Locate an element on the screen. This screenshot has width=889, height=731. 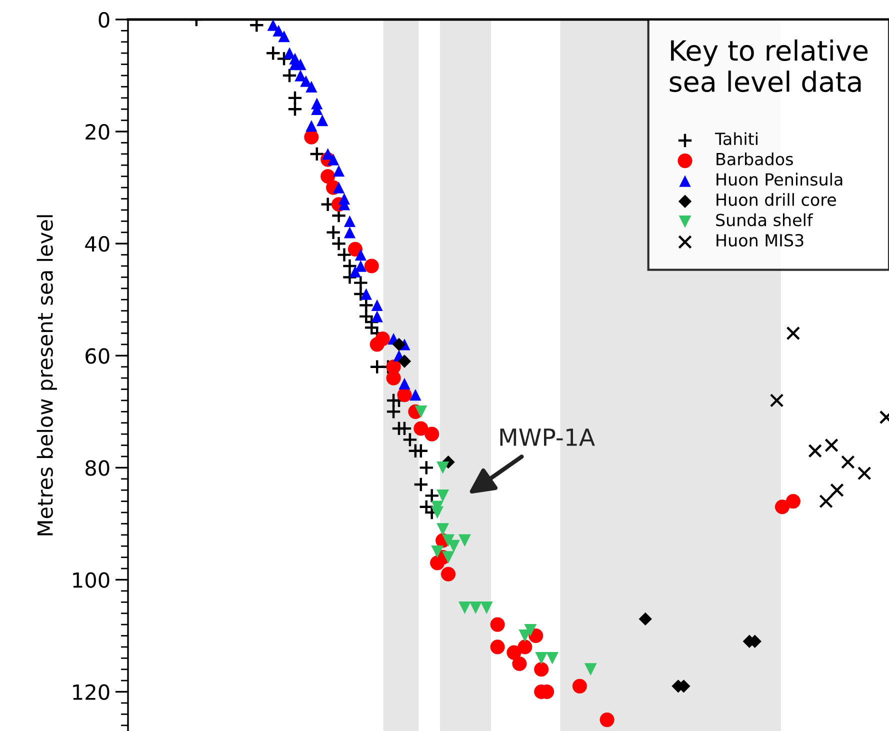
y-tick-label: 80 is located at coordinates (98, 468).